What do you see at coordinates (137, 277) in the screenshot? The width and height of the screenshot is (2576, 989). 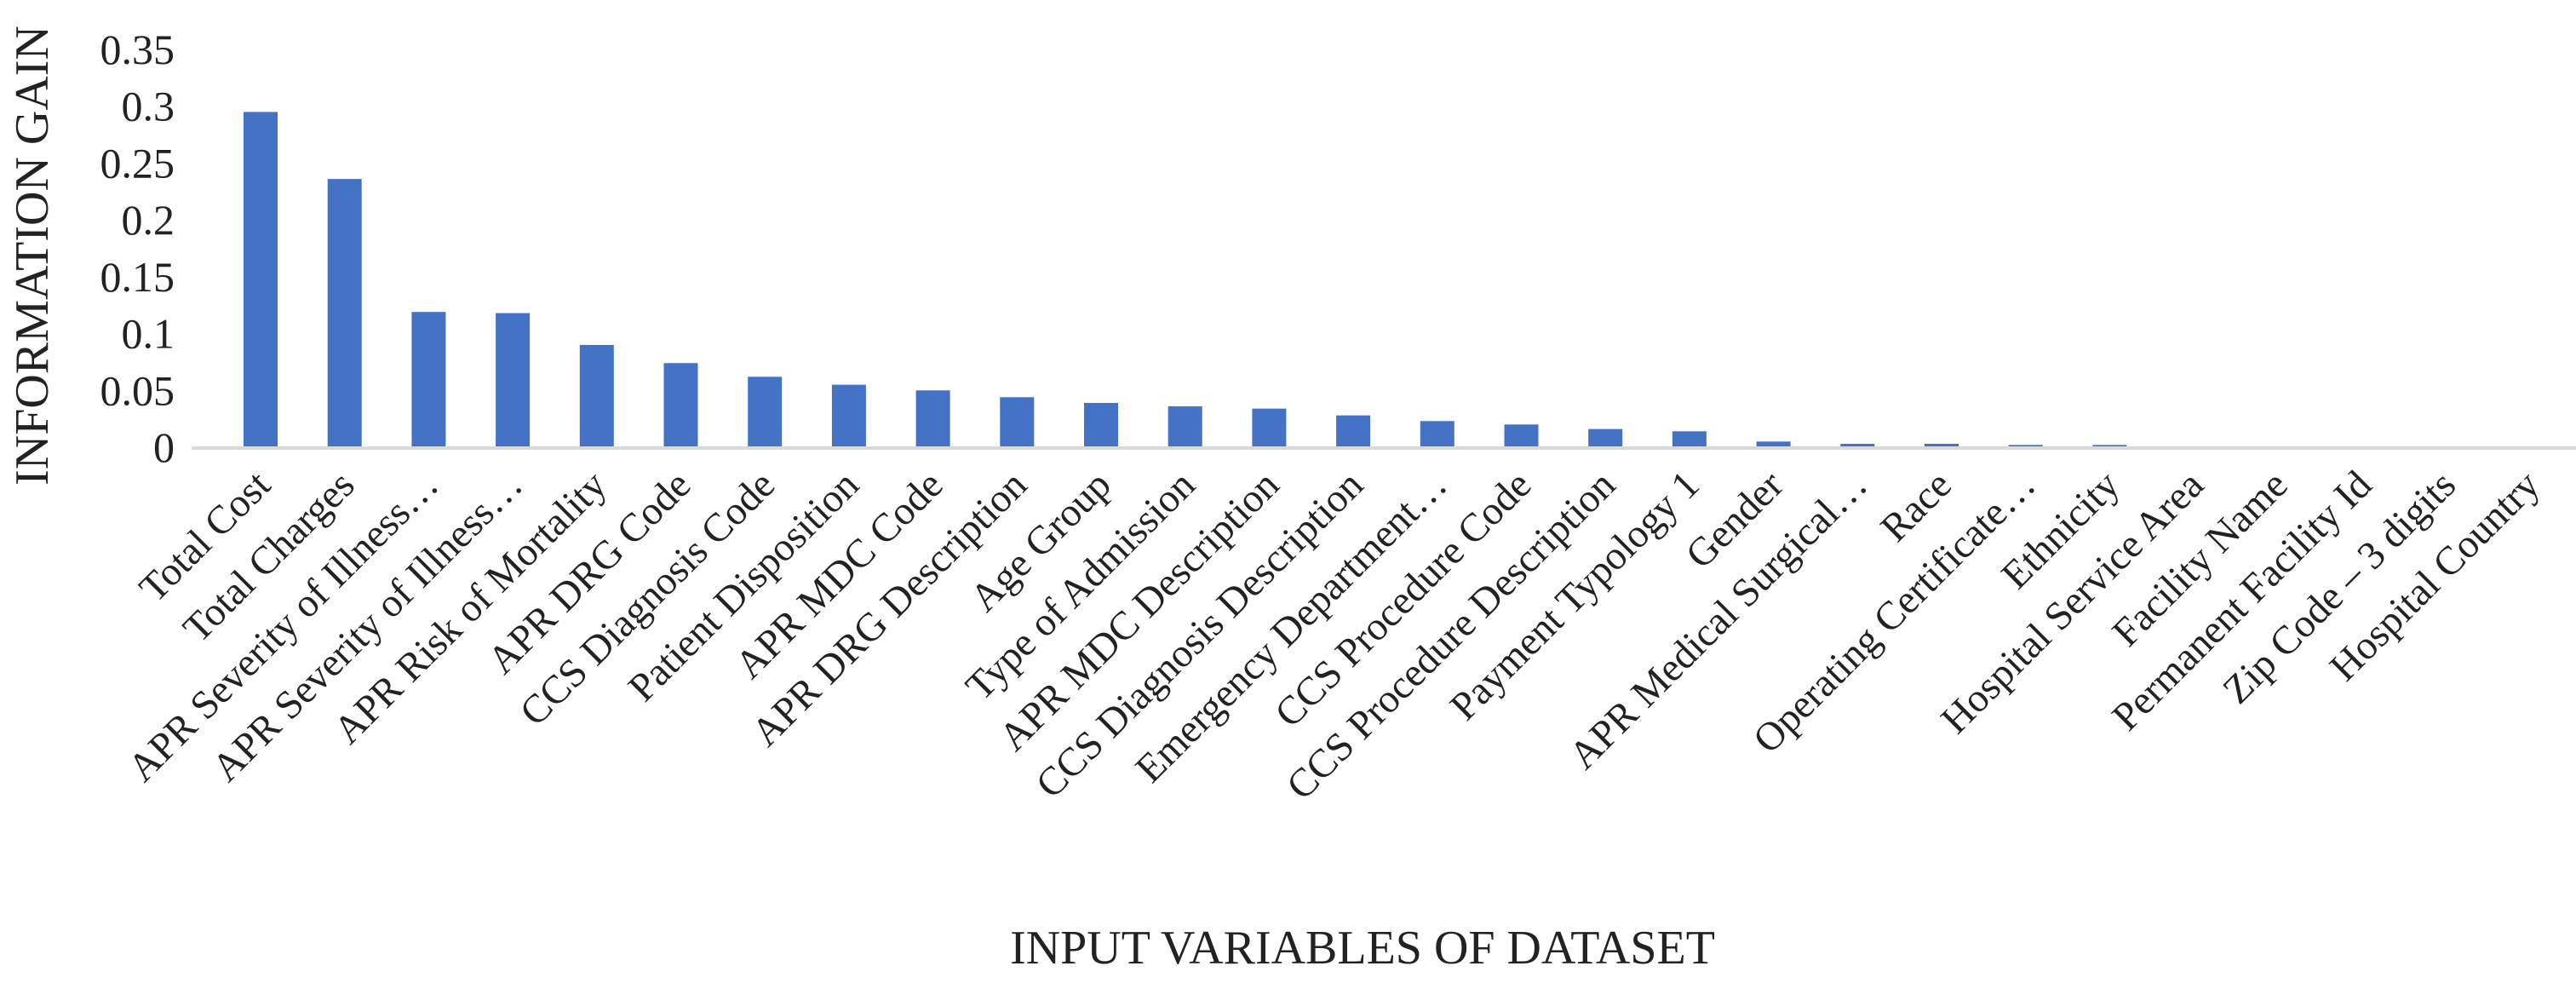 I see `y-tick-label: 0.15` at bounding box center [137, 277].